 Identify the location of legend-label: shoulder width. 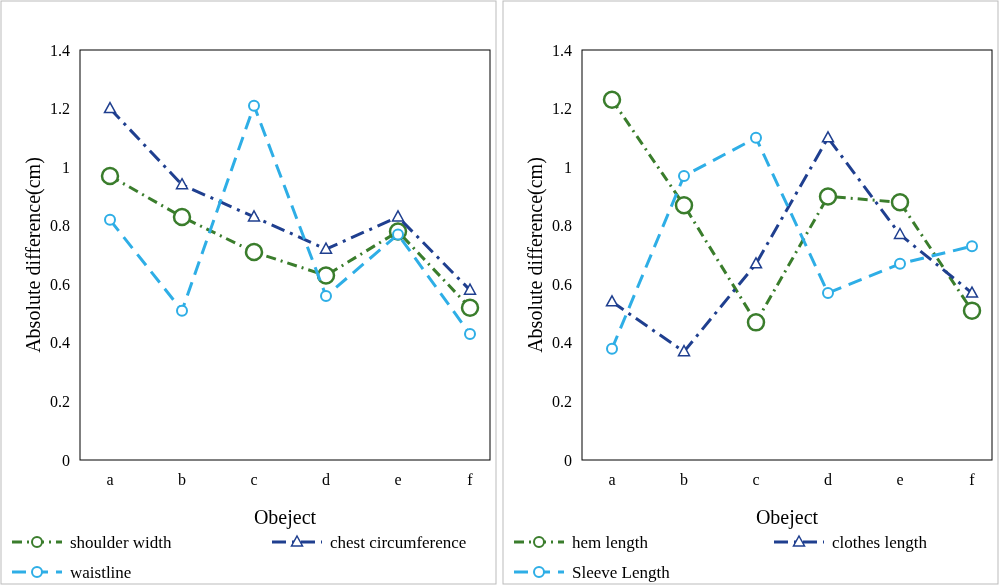
(121, 542).